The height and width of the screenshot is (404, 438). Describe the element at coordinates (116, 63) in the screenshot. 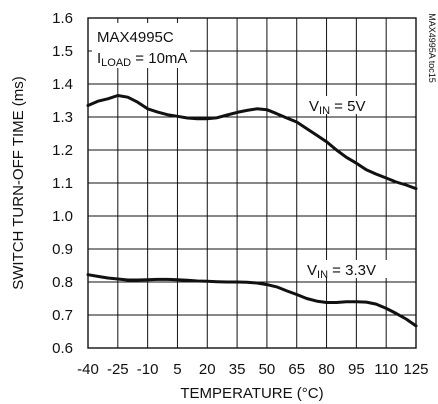

I see `load-current-subscript: LOAD` at that location.